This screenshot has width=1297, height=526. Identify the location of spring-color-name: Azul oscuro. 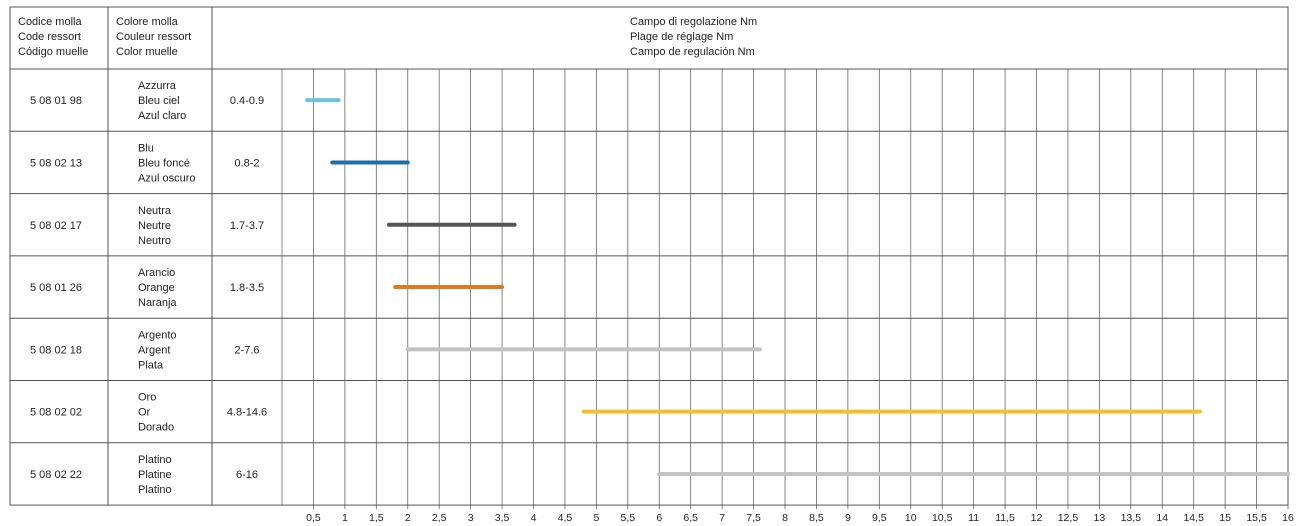
(166, 178).